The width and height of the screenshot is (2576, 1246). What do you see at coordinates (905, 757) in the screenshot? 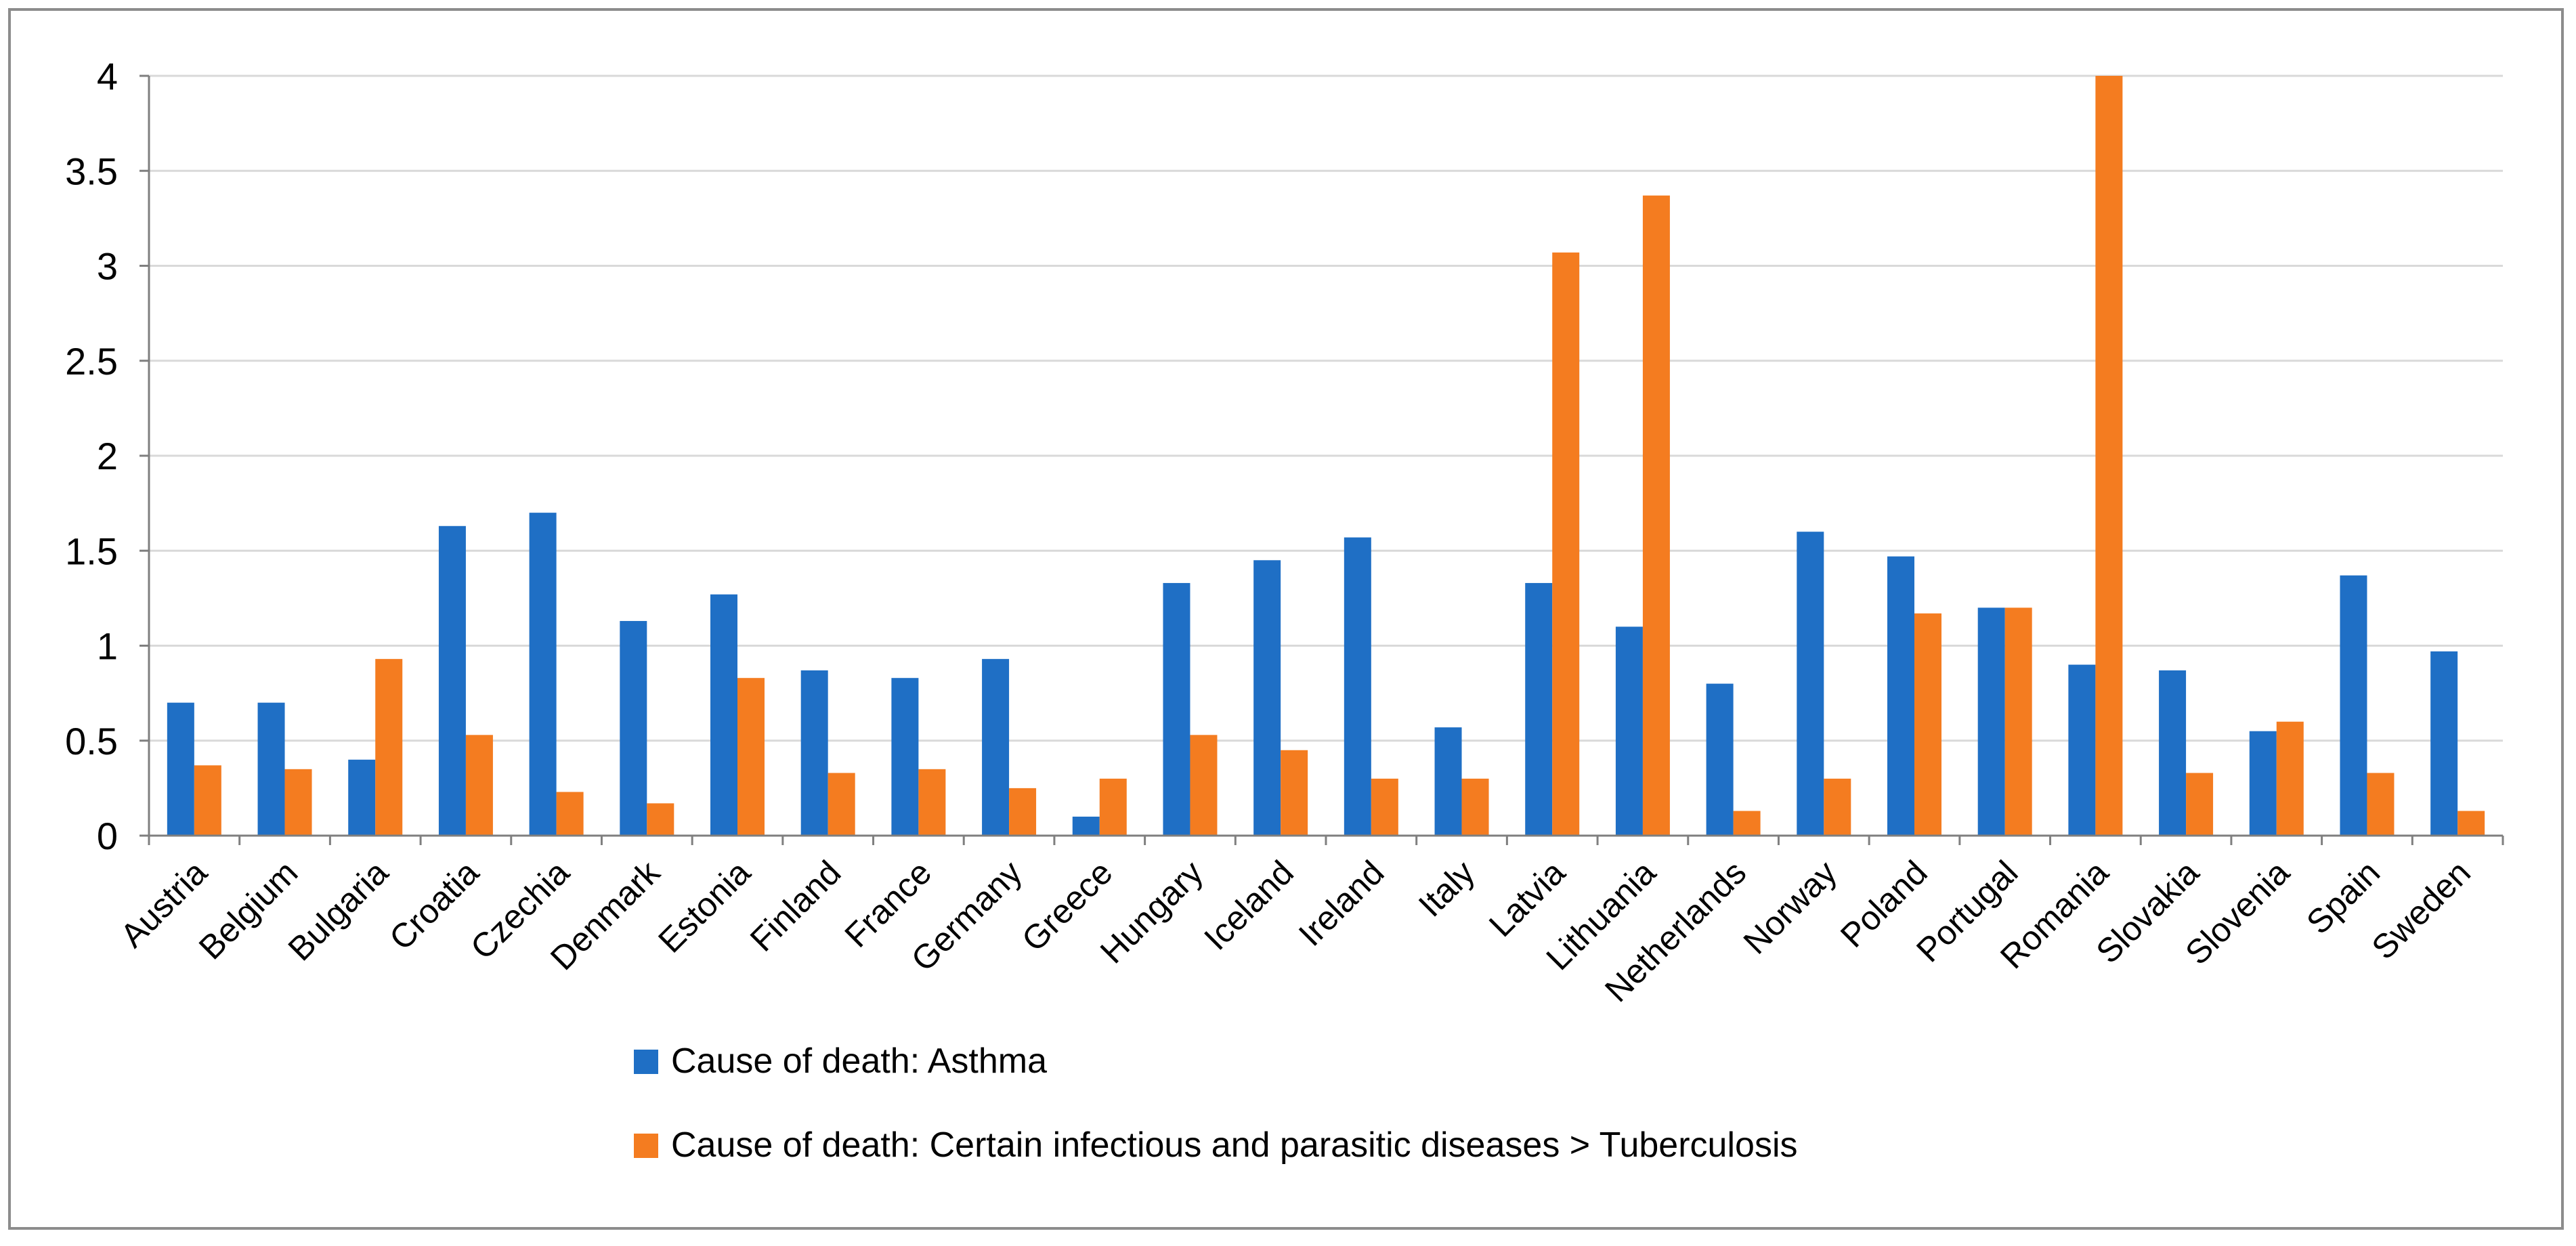
I see `bar-asthma-france` at bounding box center [905, 757].